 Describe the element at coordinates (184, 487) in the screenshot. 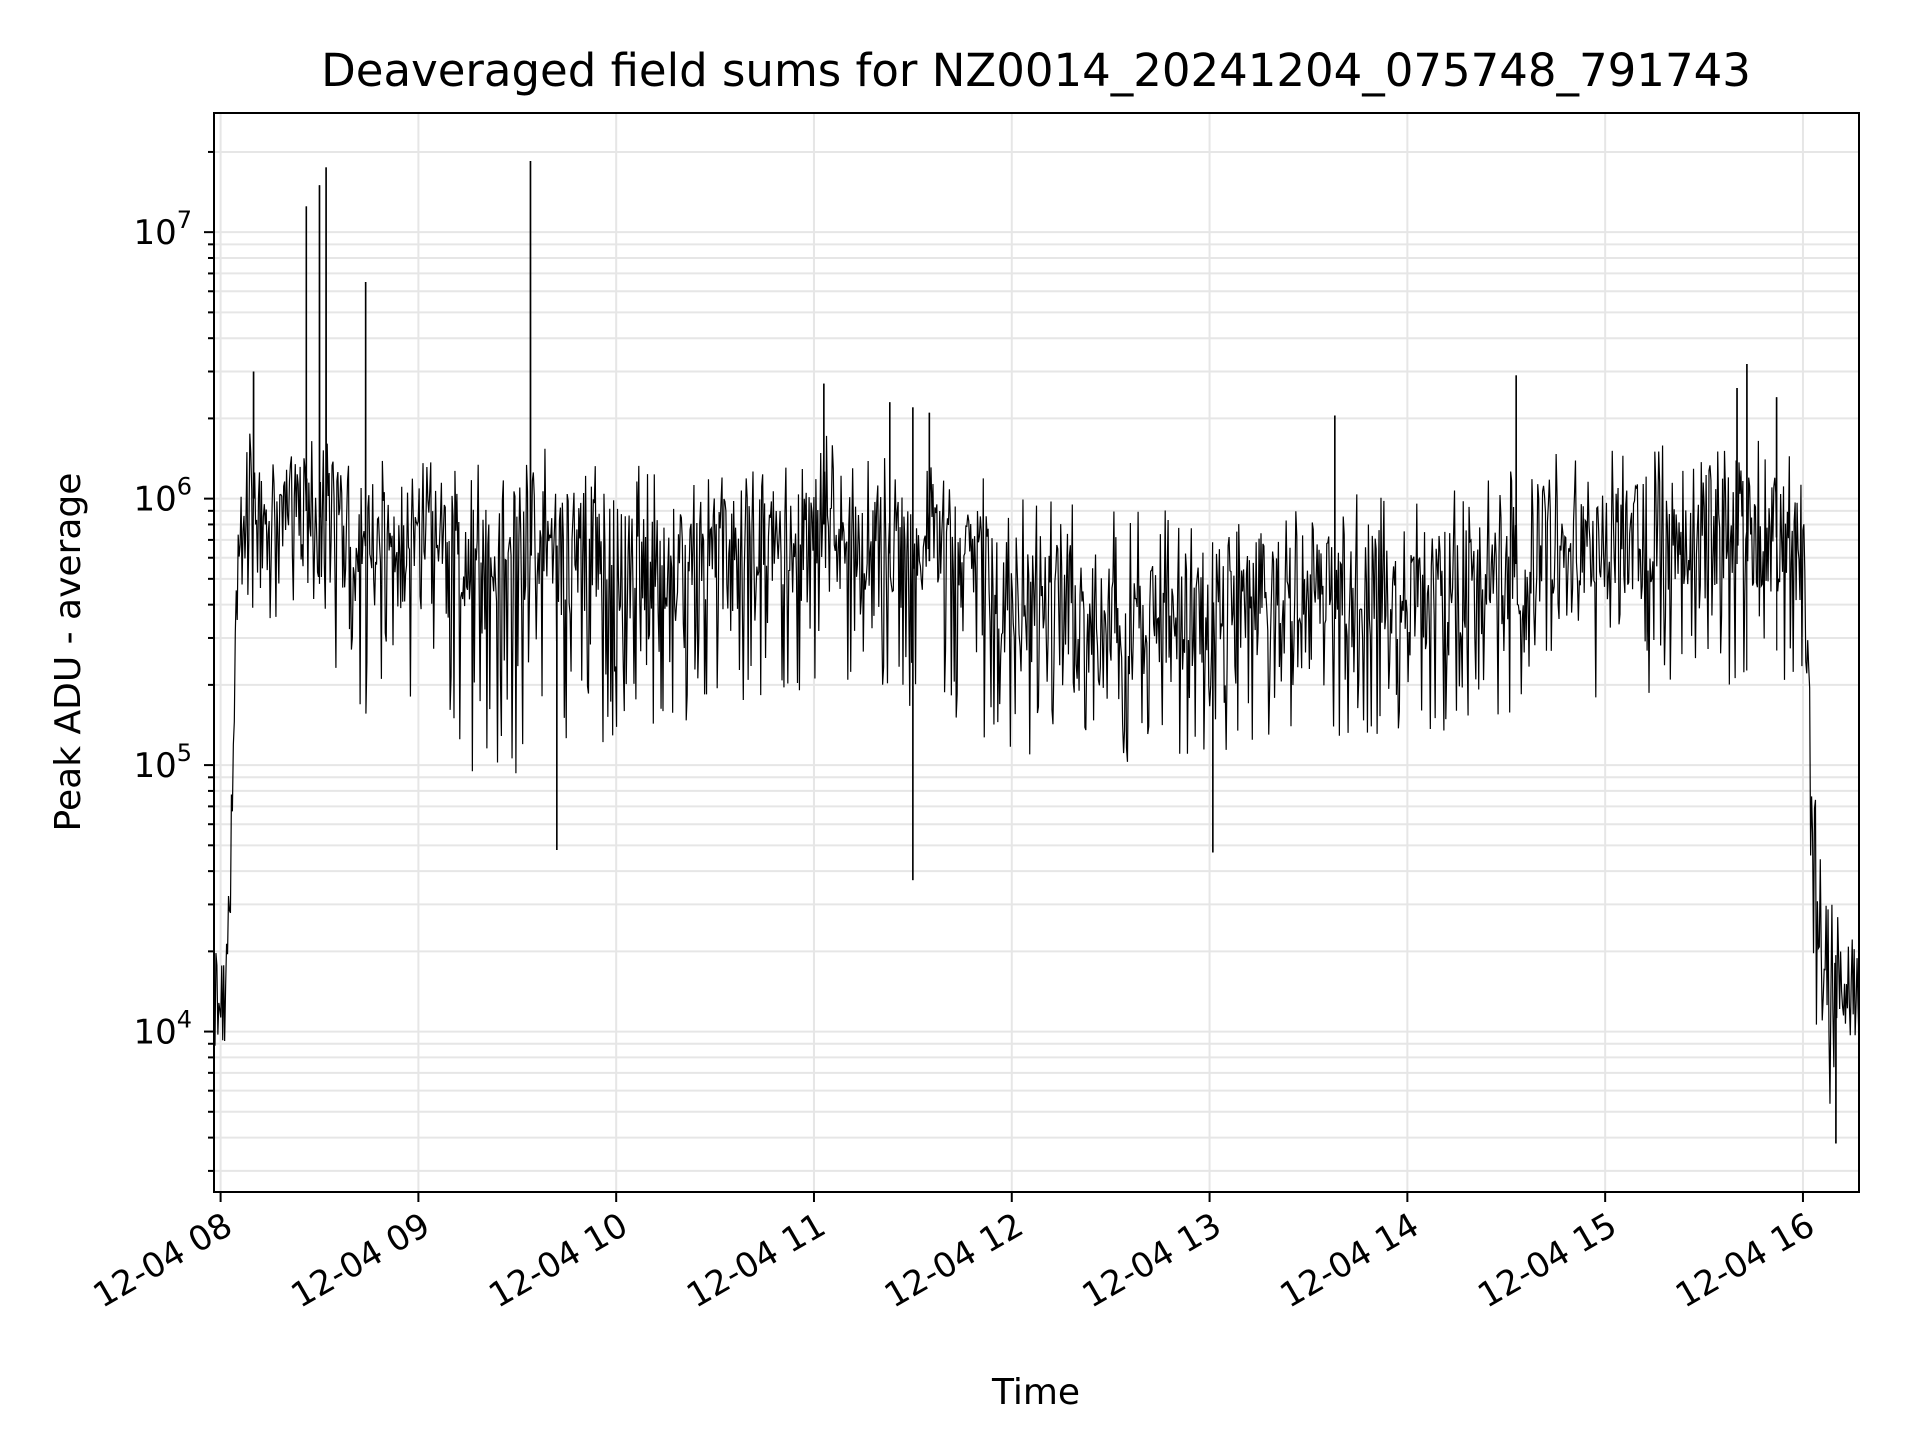

I see `y-tick-exponent: 6` at that location.